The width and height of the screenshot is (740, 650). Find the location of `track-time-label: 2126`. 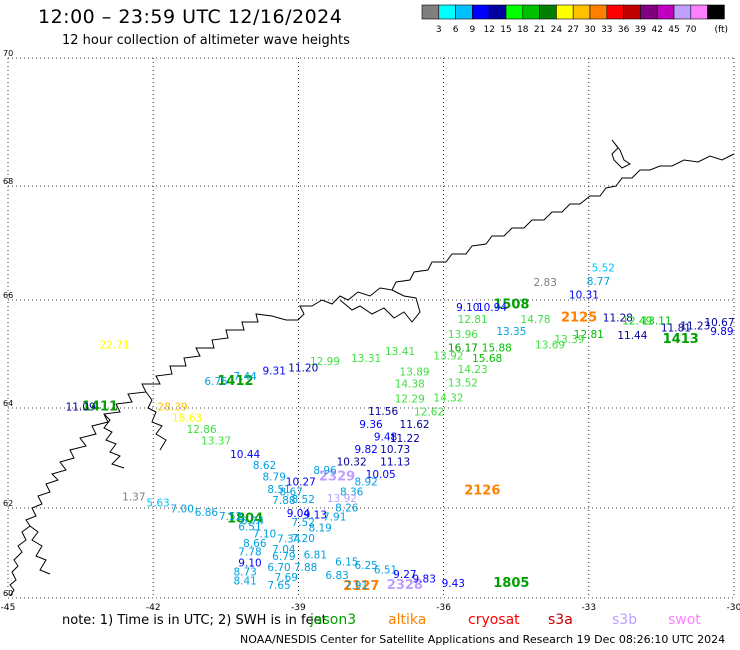

track-time-label: 2126 is located at coordinates (482, 491).